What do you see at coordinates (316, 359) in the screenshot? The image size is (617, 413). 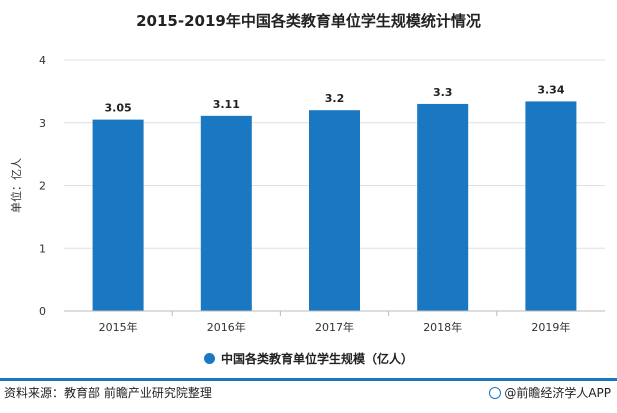 I see `legend-label: 中国各类教育单位学生规模（亿人）` at bounding box center [316, 359].